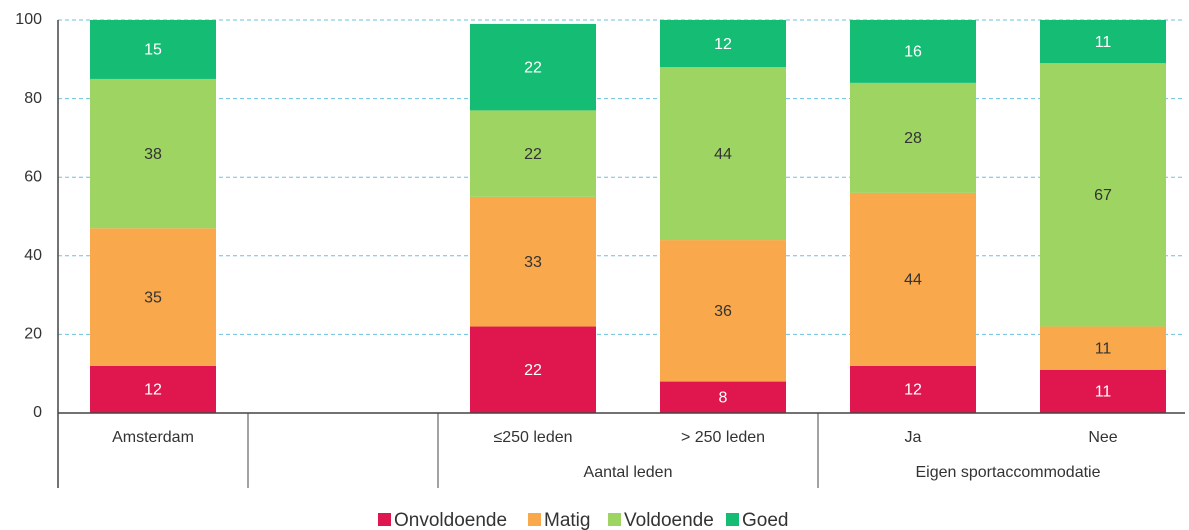 The width and height of the screenshot is (1189, 530). What do you see at coordinates (37, 412) in the screenshot?
I see `y-tick-label: 0` at bounding box center [37, 412].